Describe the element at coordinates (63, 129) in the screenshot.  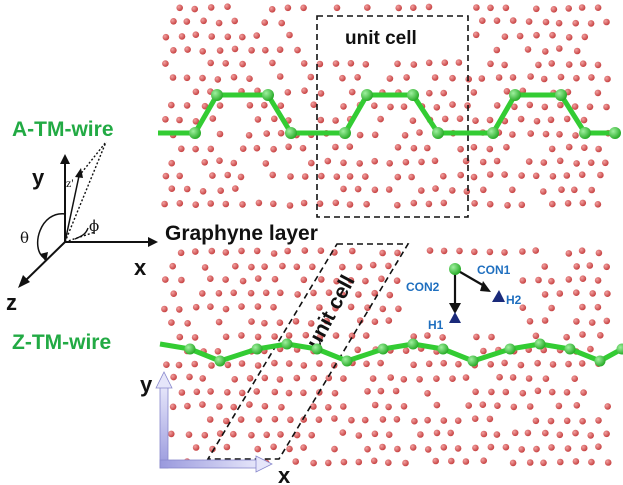
I see `a-tm-wire-label: A-TM-wire` at that location.